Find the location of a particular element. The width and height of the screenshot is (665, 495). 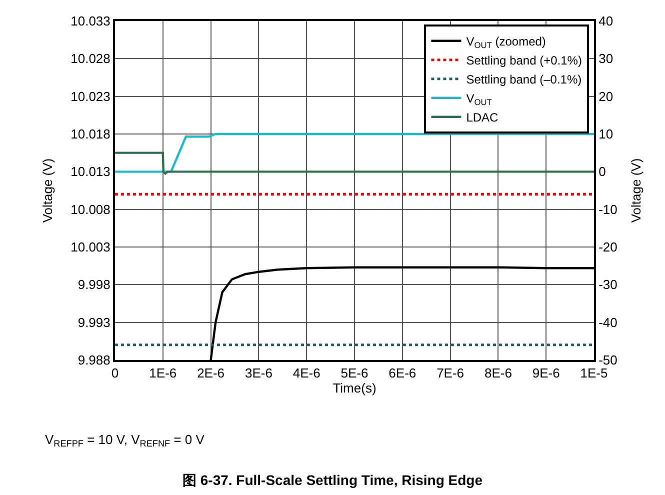

x-tick-label: 6E-6 is located at coordinates (402, 373).